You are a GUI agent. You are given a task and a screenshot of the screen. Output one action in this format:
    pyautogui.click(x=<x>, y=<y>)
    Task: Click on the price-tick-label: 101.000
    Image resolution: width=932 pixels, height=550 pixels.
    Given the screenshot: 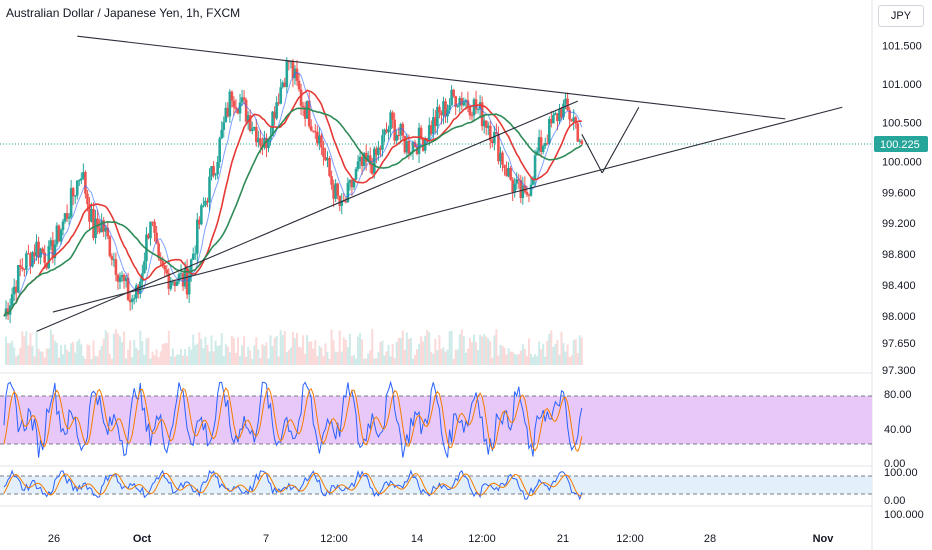 What is the action you would take?
    pyautogui.click(x=902, y=85)
    